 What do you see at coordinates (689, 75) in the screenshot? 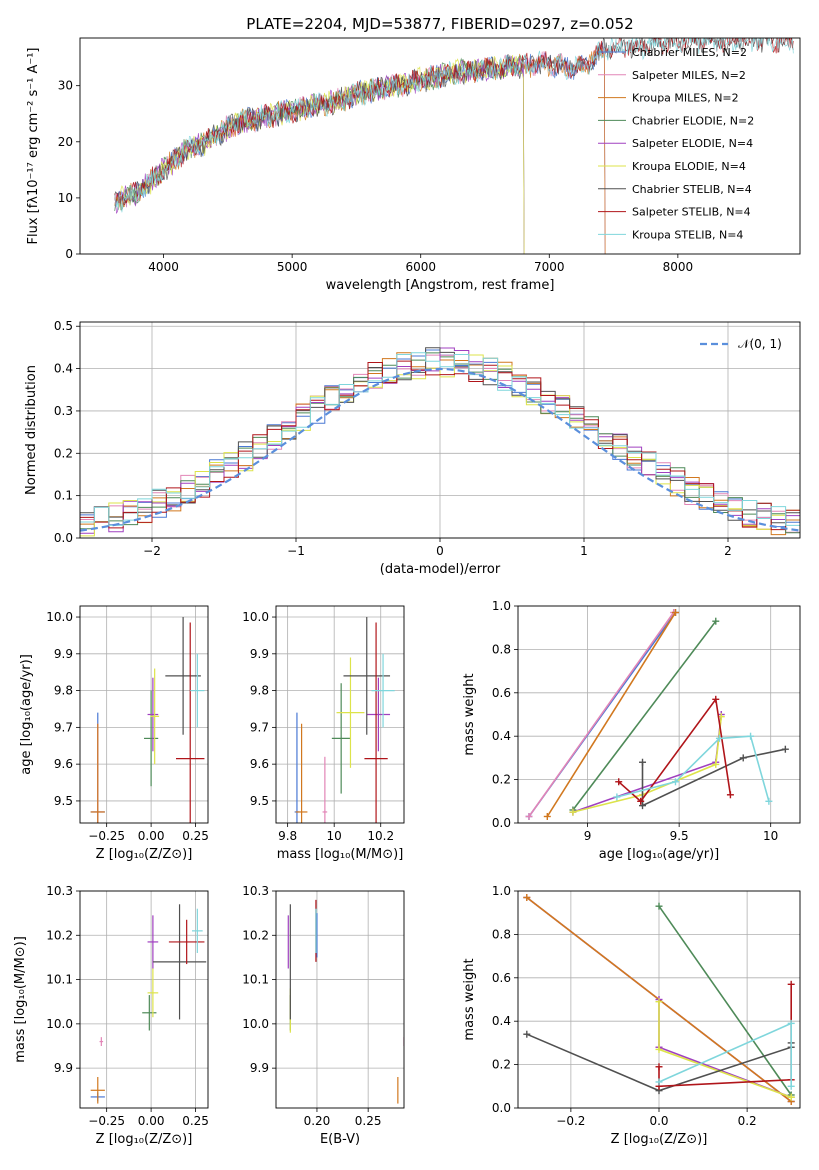
I see `legend-label: Salpeter MILES, N=2` at bounding box center [689, 75].